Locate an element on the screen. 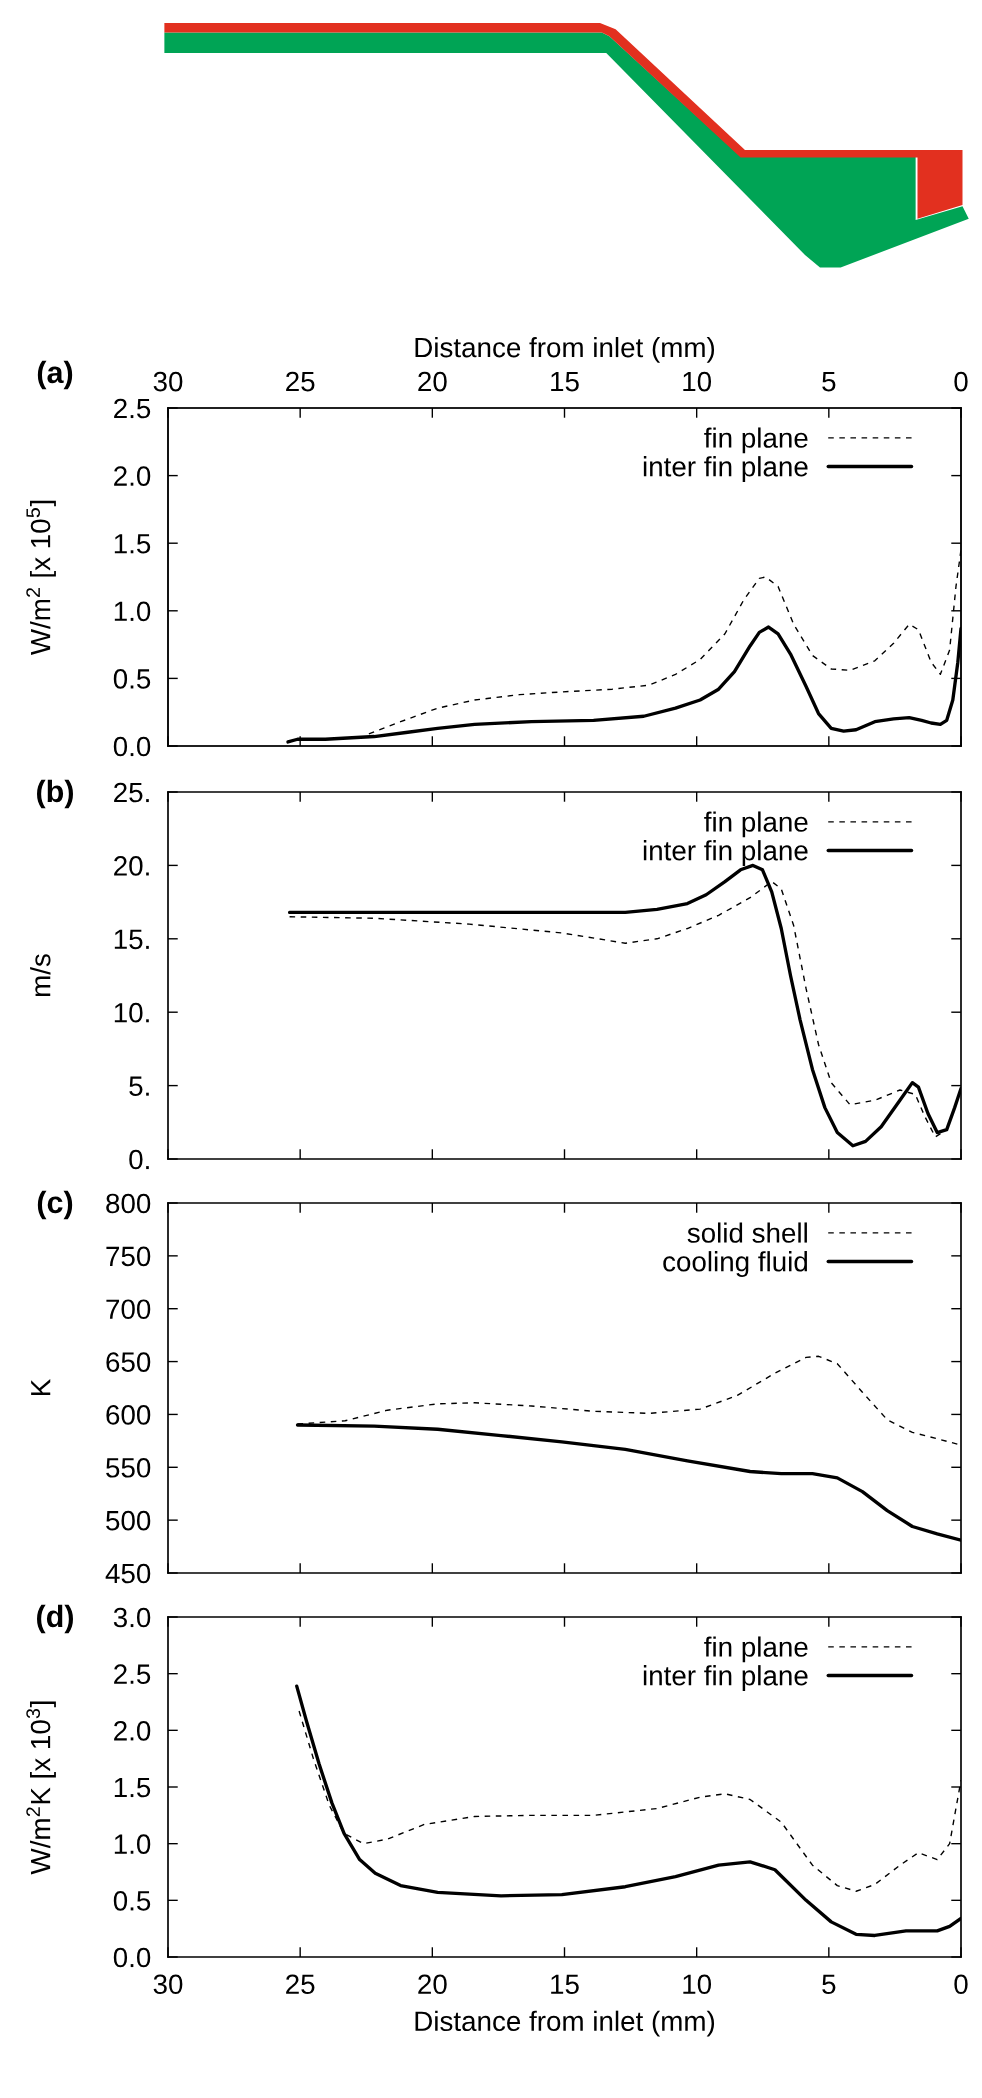  y-tick-label: 750 is located at coordinates (128, 1256).